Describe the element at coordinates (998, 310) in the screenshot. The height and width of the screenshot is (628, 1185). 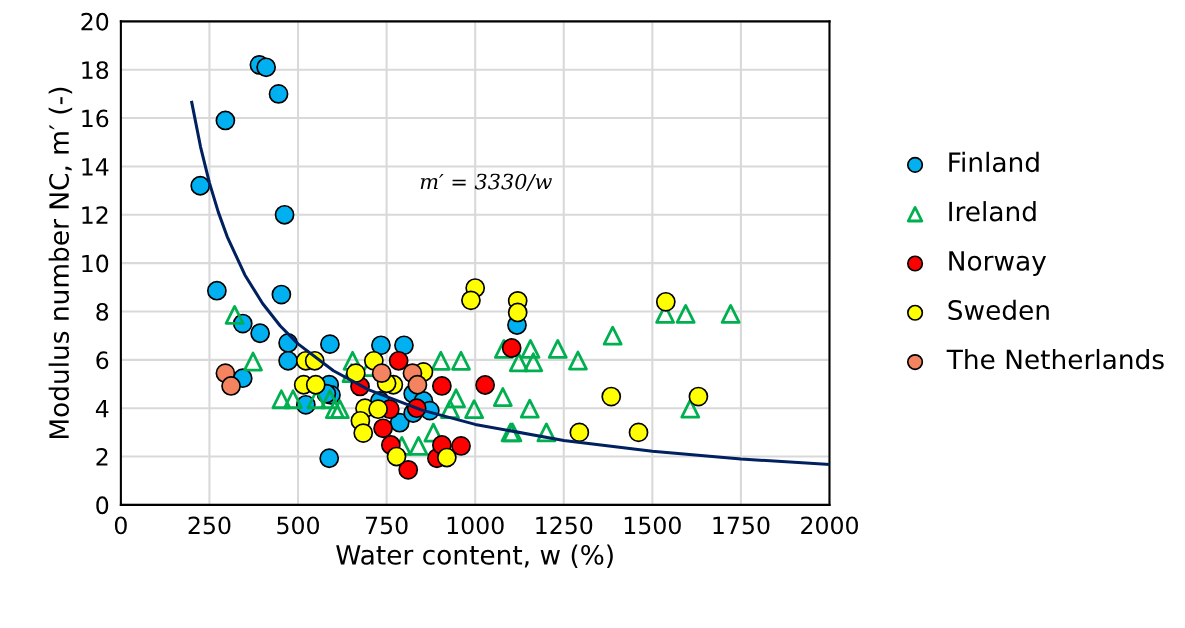
I see `legend-label: Sweden` at that location.